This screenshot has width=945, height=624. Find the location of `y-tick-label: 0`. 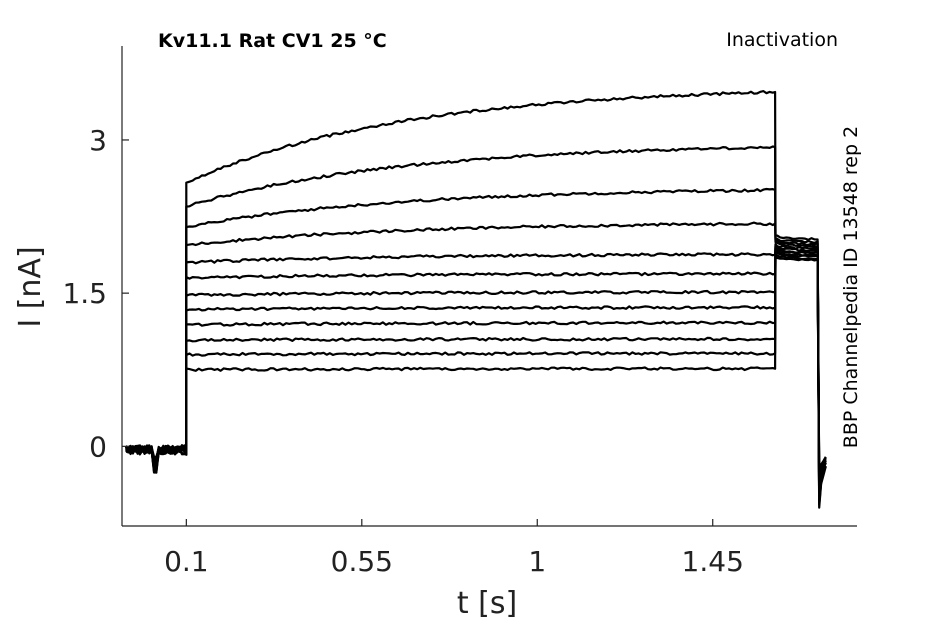

y-tick-label: 0 is located at coordinates (98, 446).